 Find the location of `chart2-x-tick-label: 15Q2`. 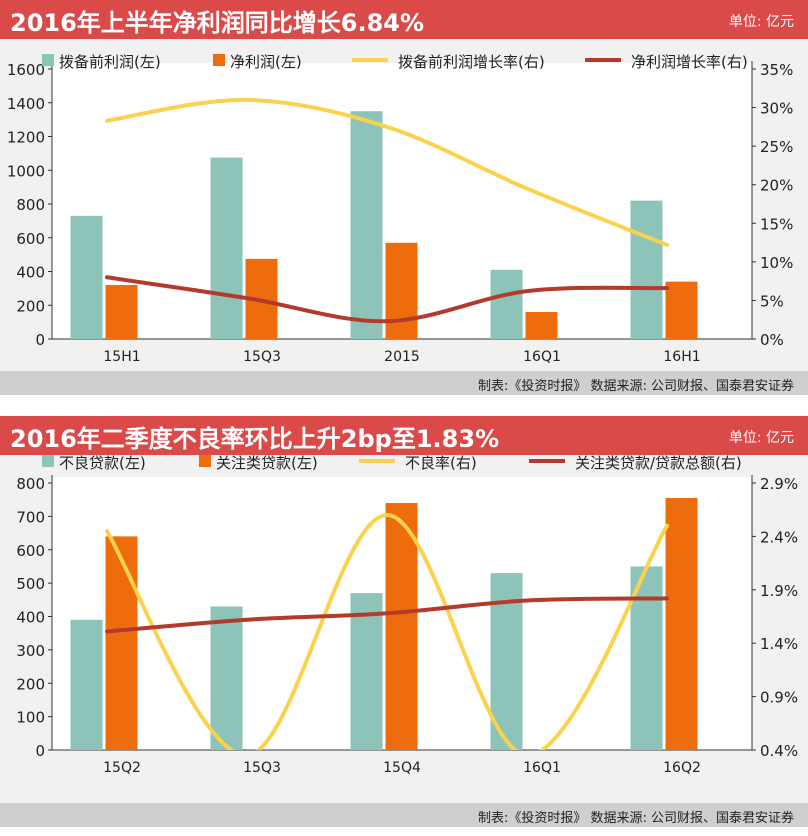

chart2-x-tick-label: 15Q2 is located at coordinates (122, 768).